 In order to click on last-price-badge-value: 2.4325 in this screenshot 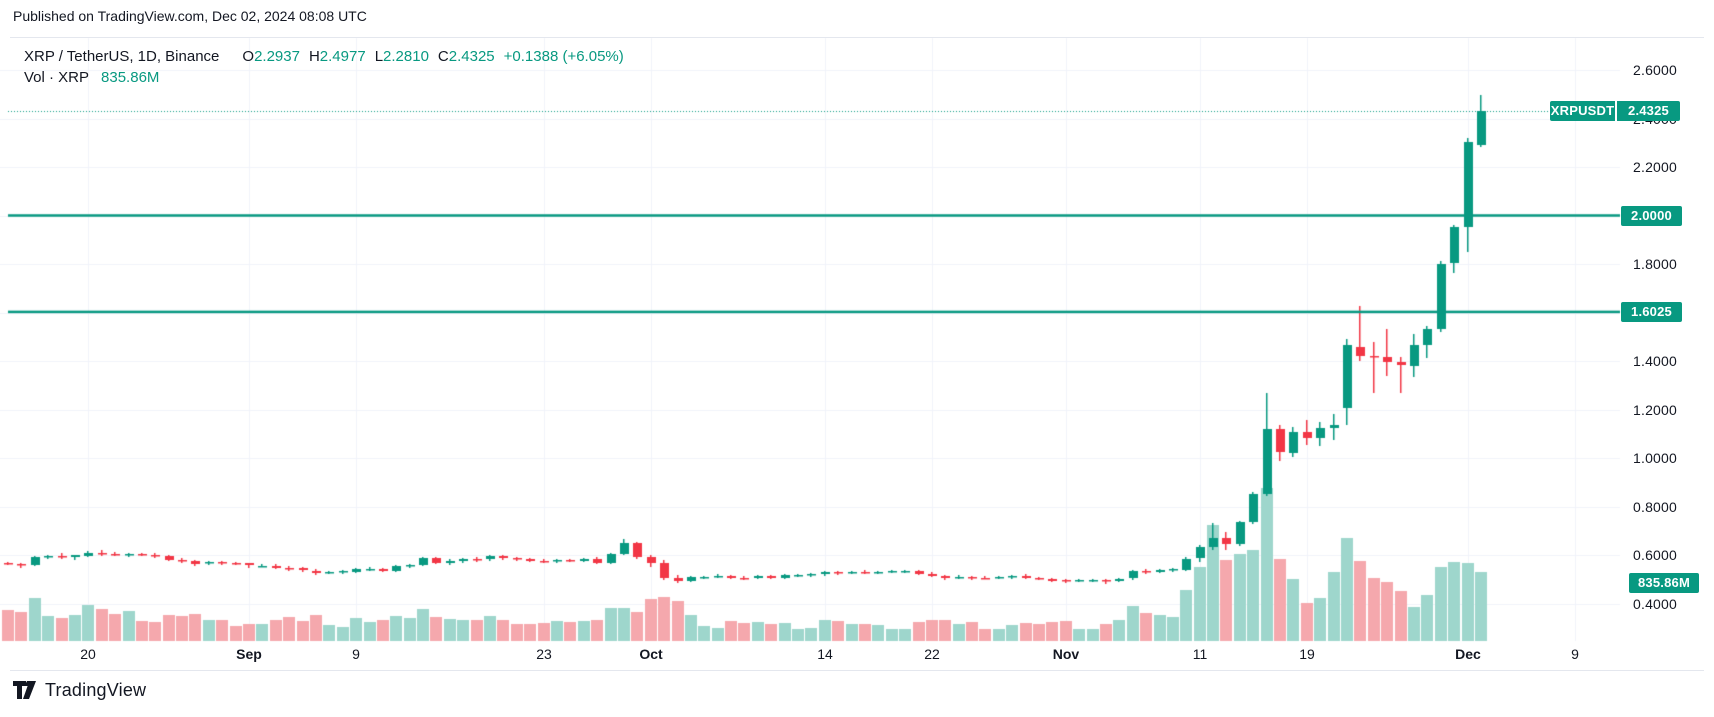, I will do `click(1647, 110)`.